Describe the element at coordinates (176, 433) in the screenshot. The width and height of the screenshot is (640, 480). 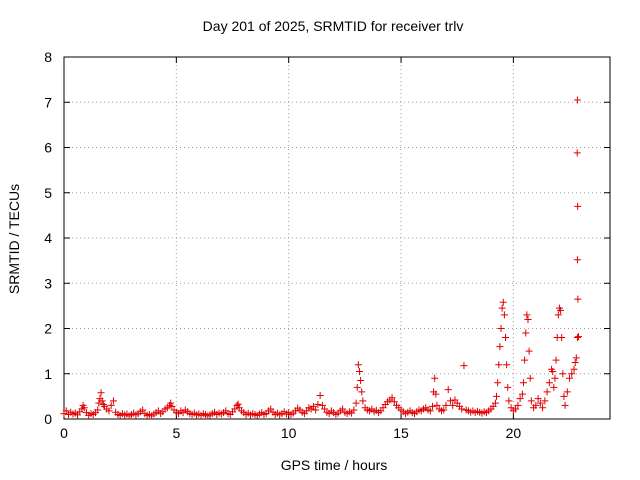
I see `x-tick-label: 5` at that location.